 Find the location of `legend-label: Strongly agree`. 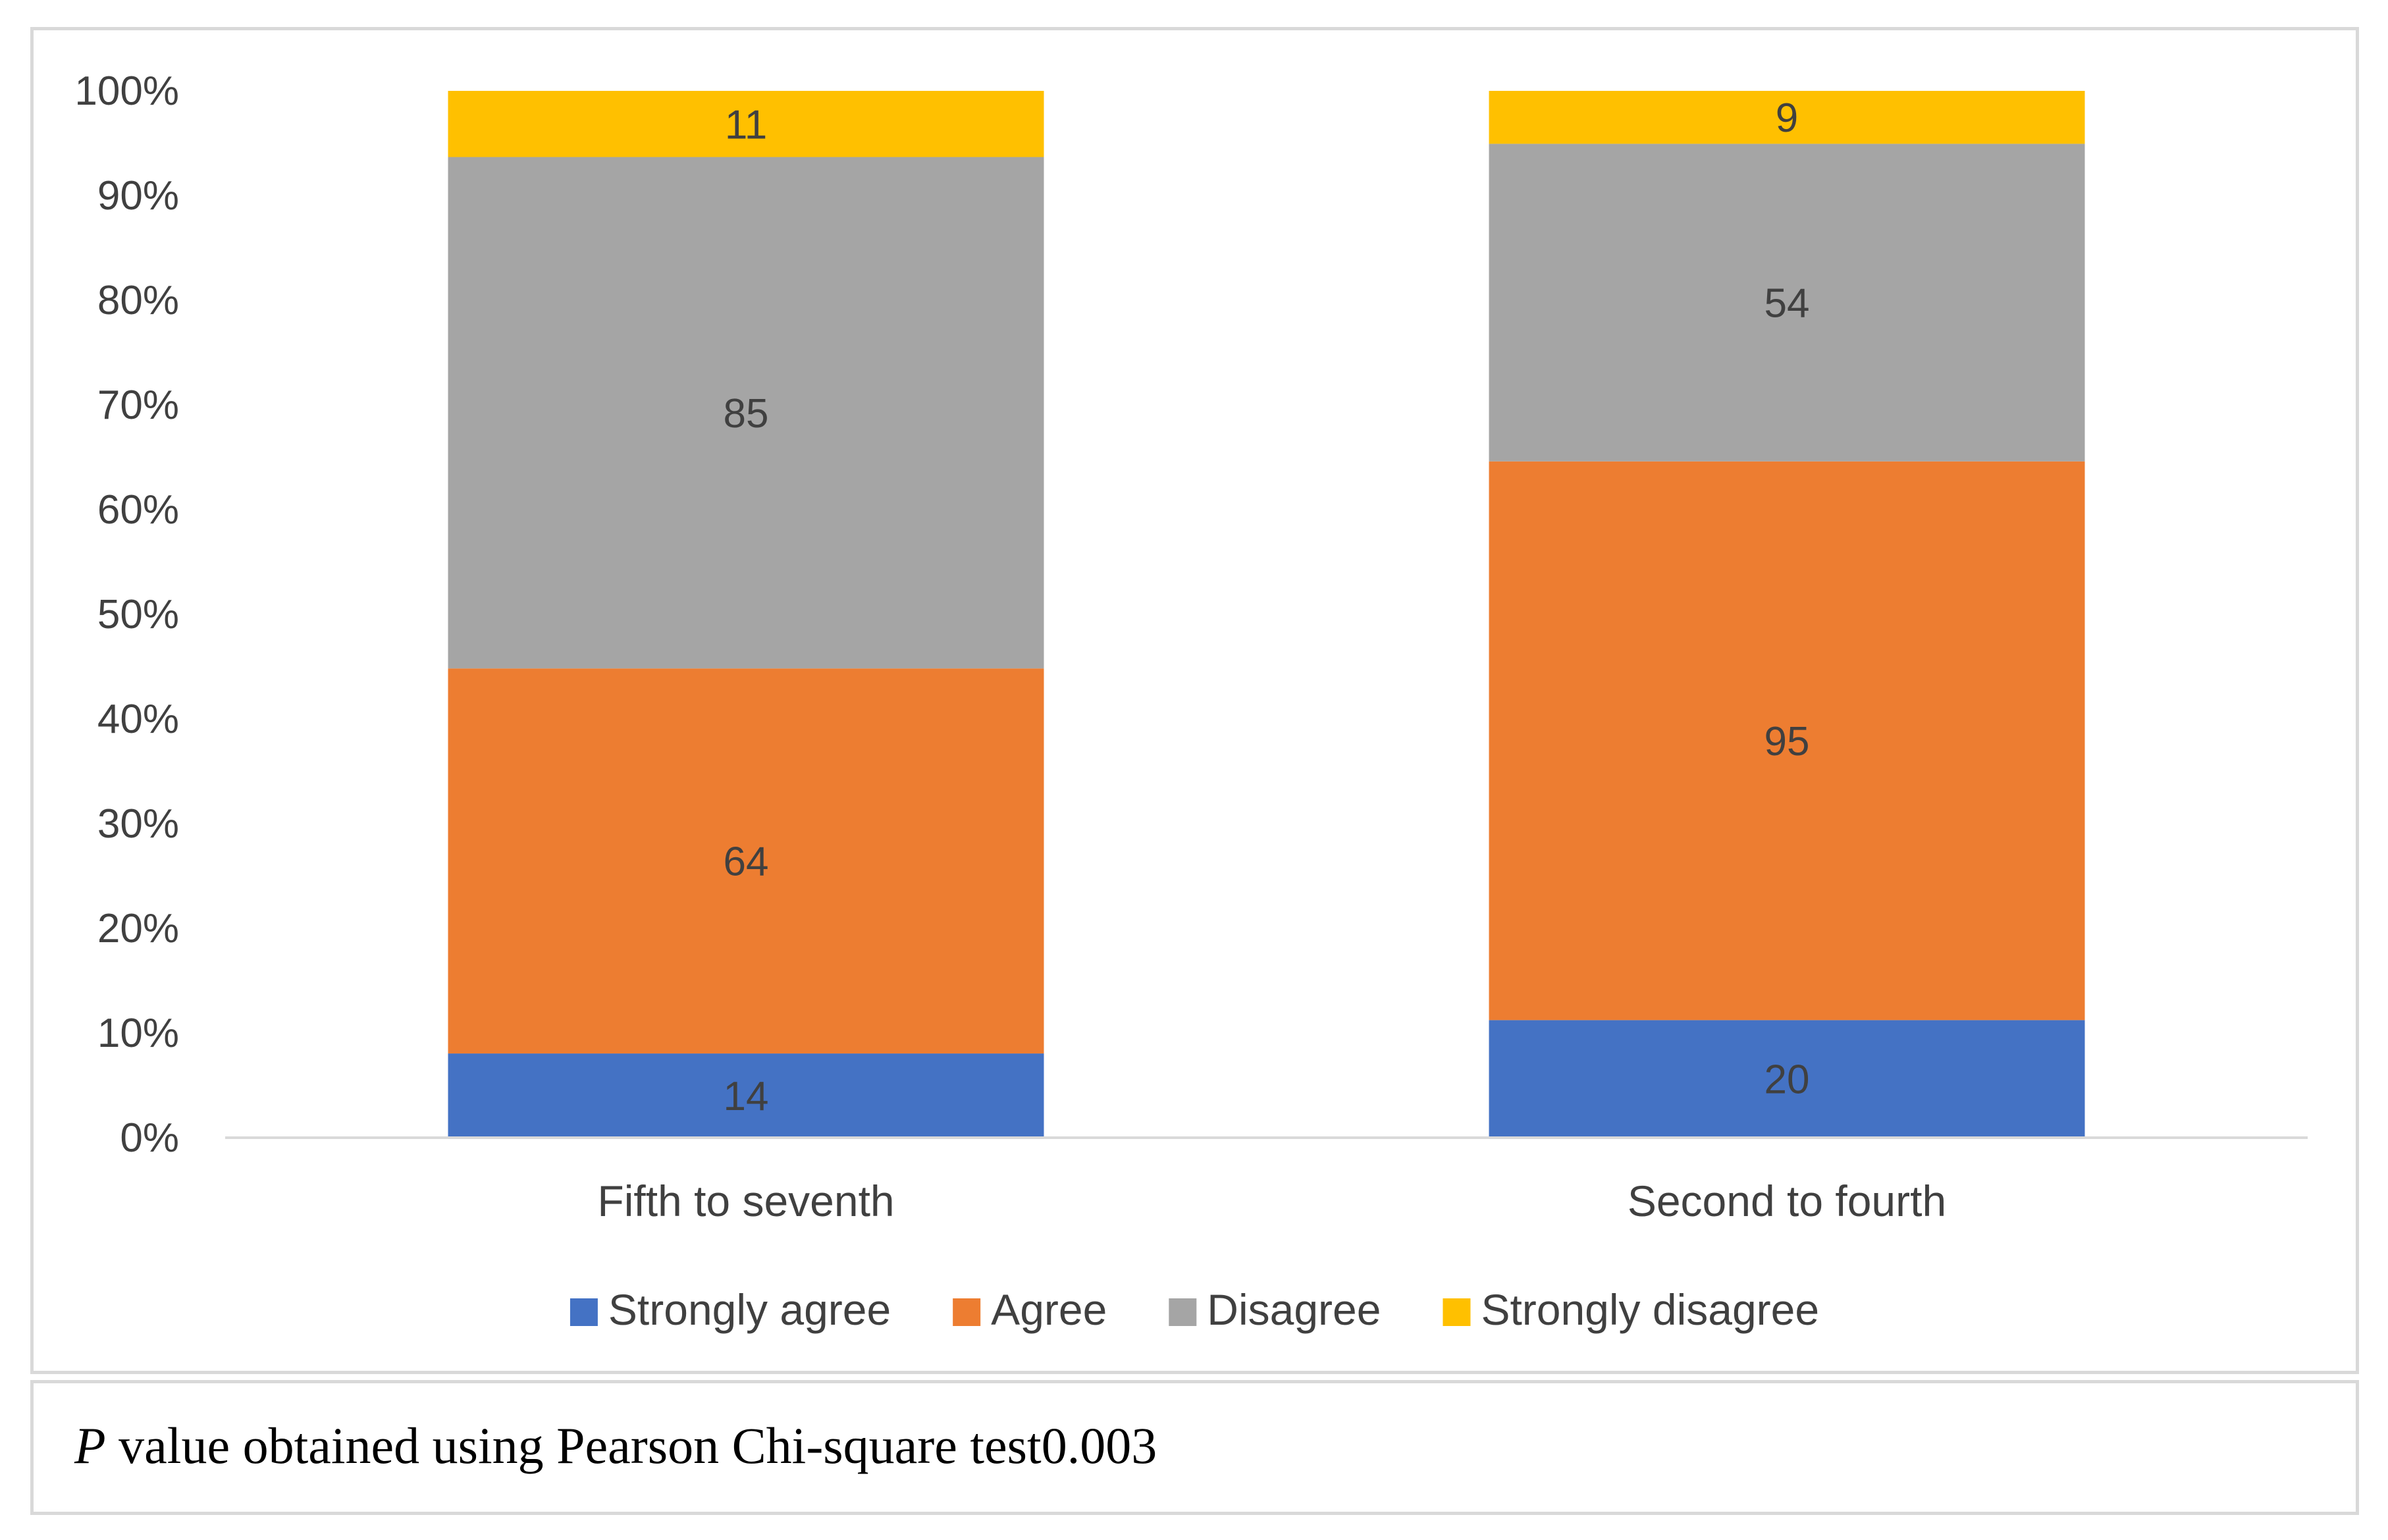

legend-label: Strongly agree is located at coordinates (749, 1309).